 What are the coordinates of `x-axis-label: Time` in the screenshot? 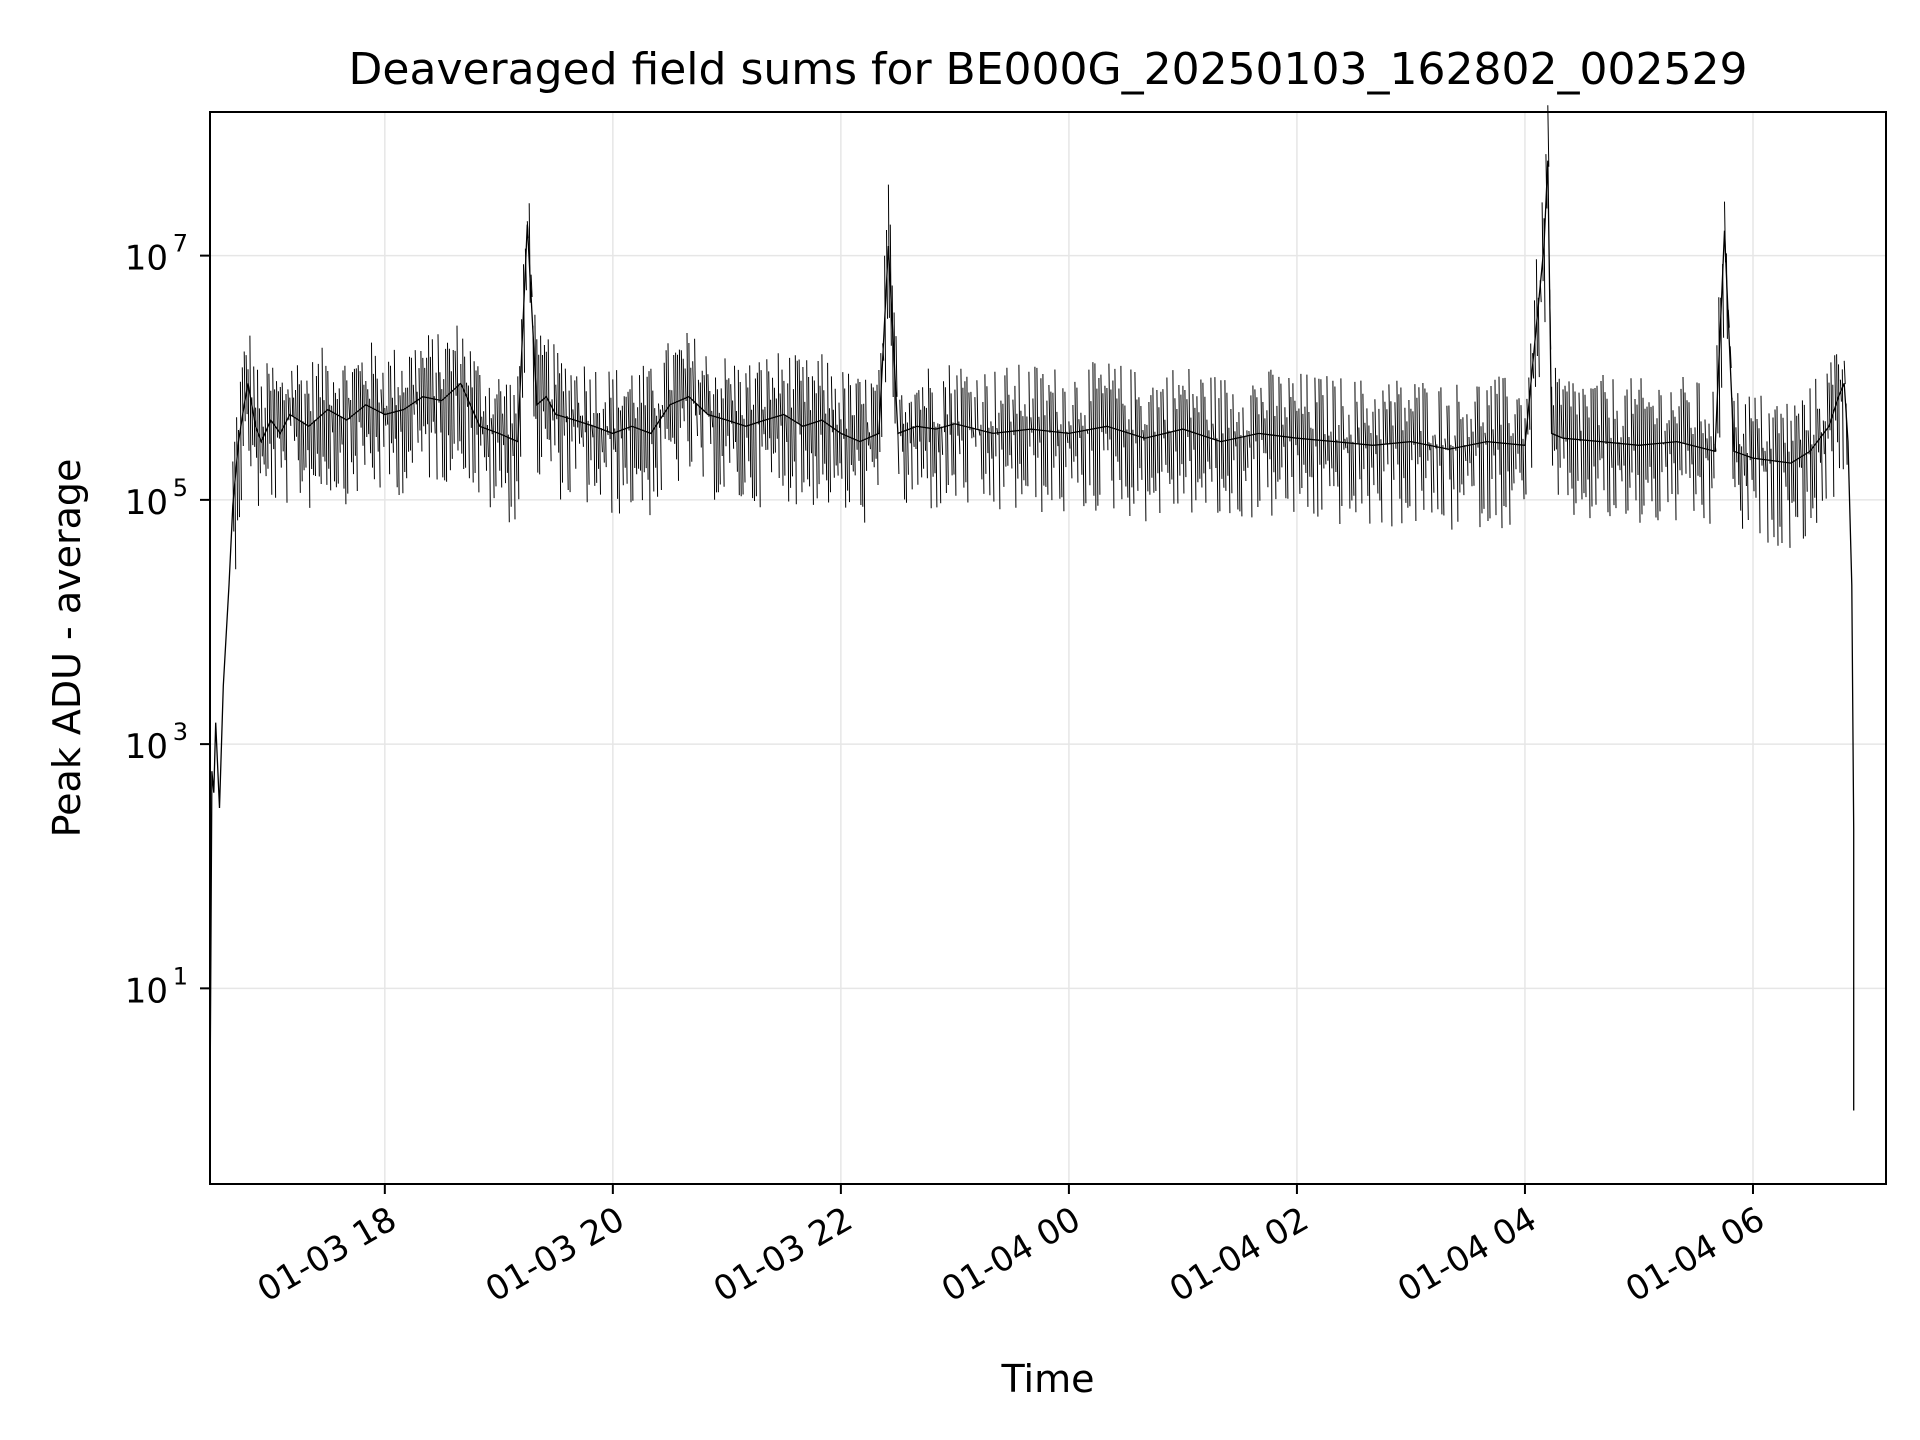 It's located at (1048, 1379).